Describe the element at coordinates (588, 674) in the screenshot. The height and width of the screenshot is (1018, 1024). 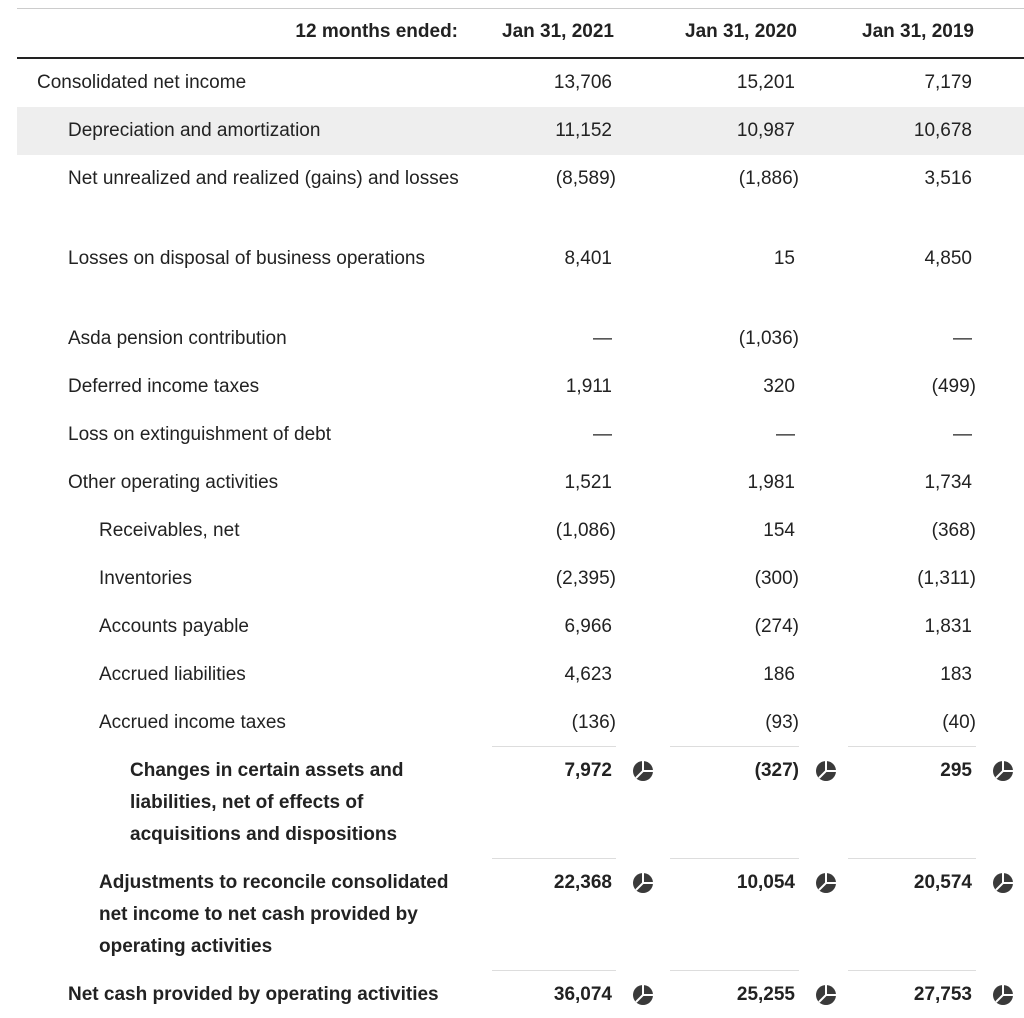
I see `cell-value: 4,623` at that location.